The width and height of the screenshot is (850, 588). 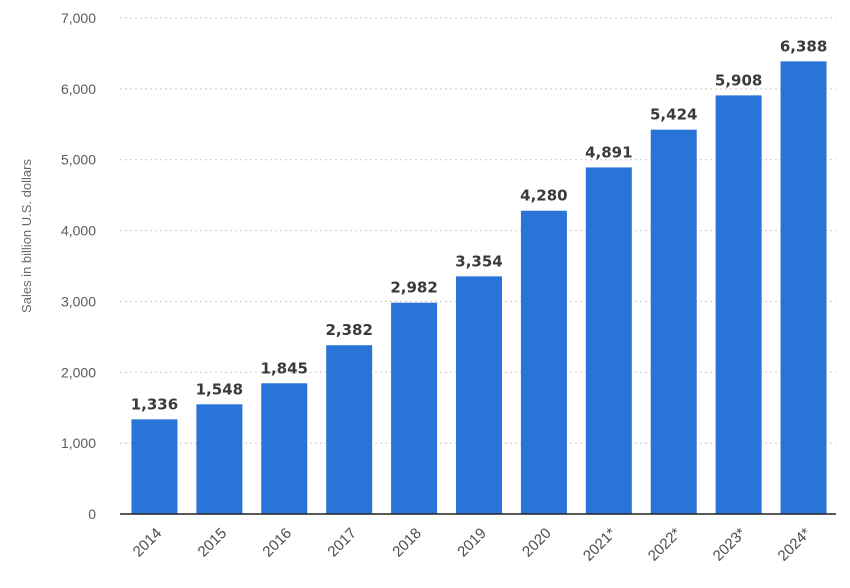 What do you see at coordinates (78, 443) in the screenshot?
I see `y-tick-label: 1,000` at bounding box center [78, 443].